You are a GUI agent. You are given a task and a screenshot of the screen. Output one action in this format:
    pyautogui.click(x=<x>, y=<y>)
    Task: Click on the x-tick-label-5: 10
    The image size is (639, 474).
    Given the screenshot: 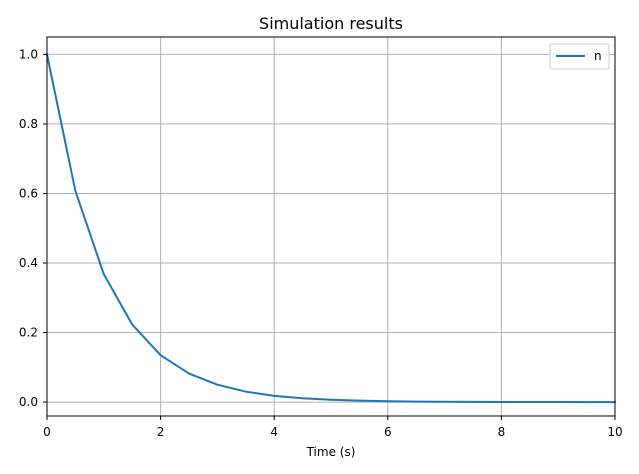 What is the action you would take?
    pyautogui.click(x=614, y=432)
    